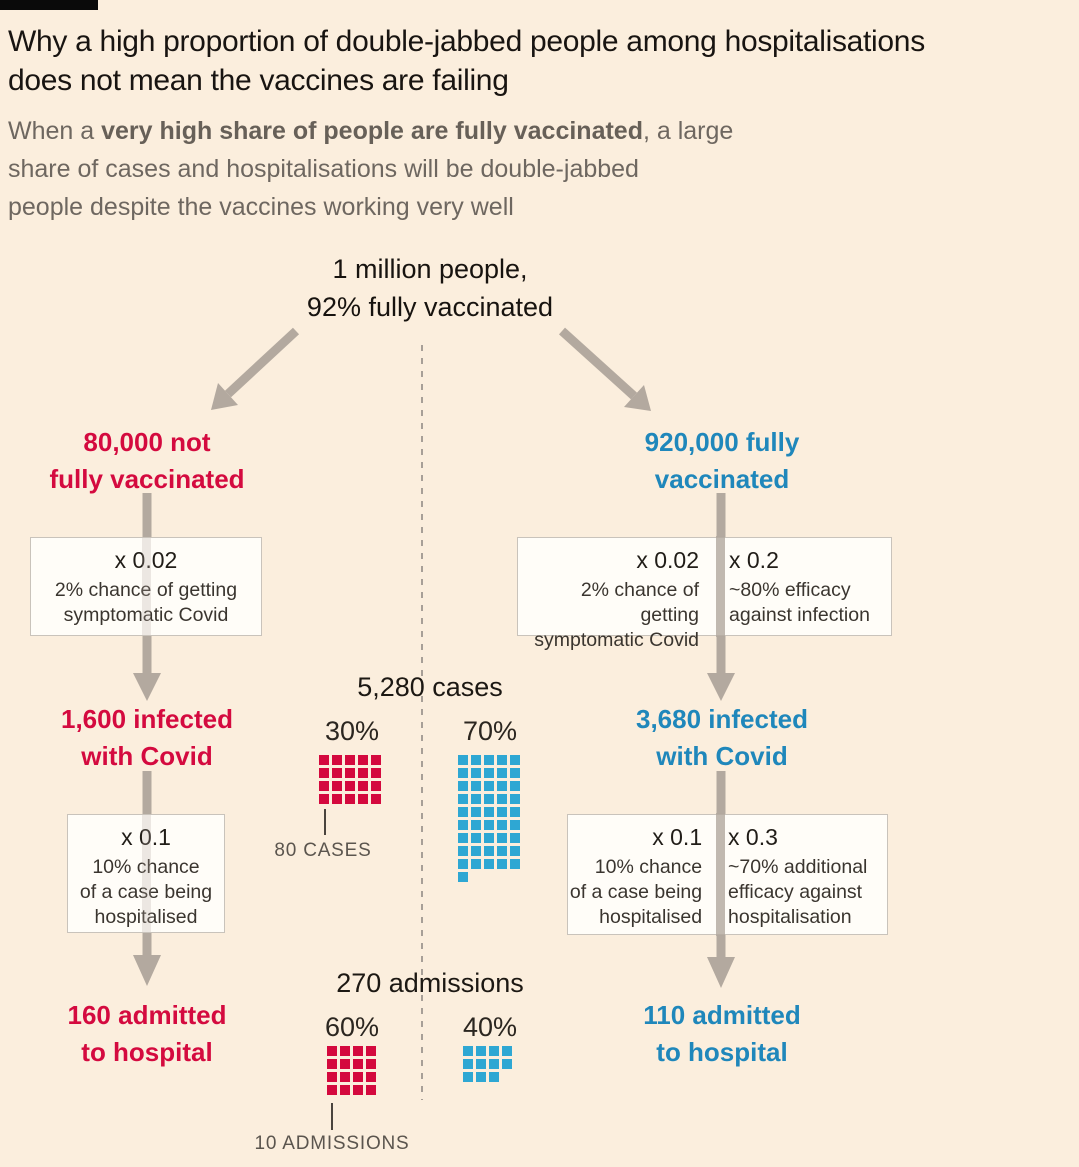 The image size is (1079, 1167). What do you see at coordinates (720, 586) in the screenshot?
I see `arrow-through-box` at bounding box center [720, 586].